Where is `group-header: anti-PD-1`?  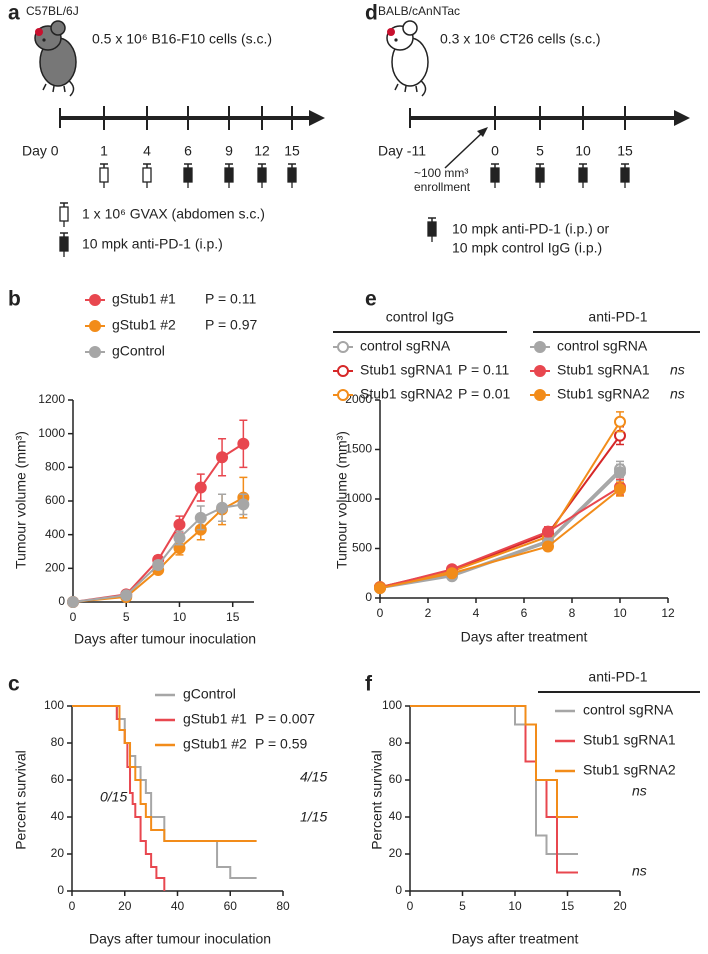
group-header: anti-PD-1 is located at coordinates (617, 317).